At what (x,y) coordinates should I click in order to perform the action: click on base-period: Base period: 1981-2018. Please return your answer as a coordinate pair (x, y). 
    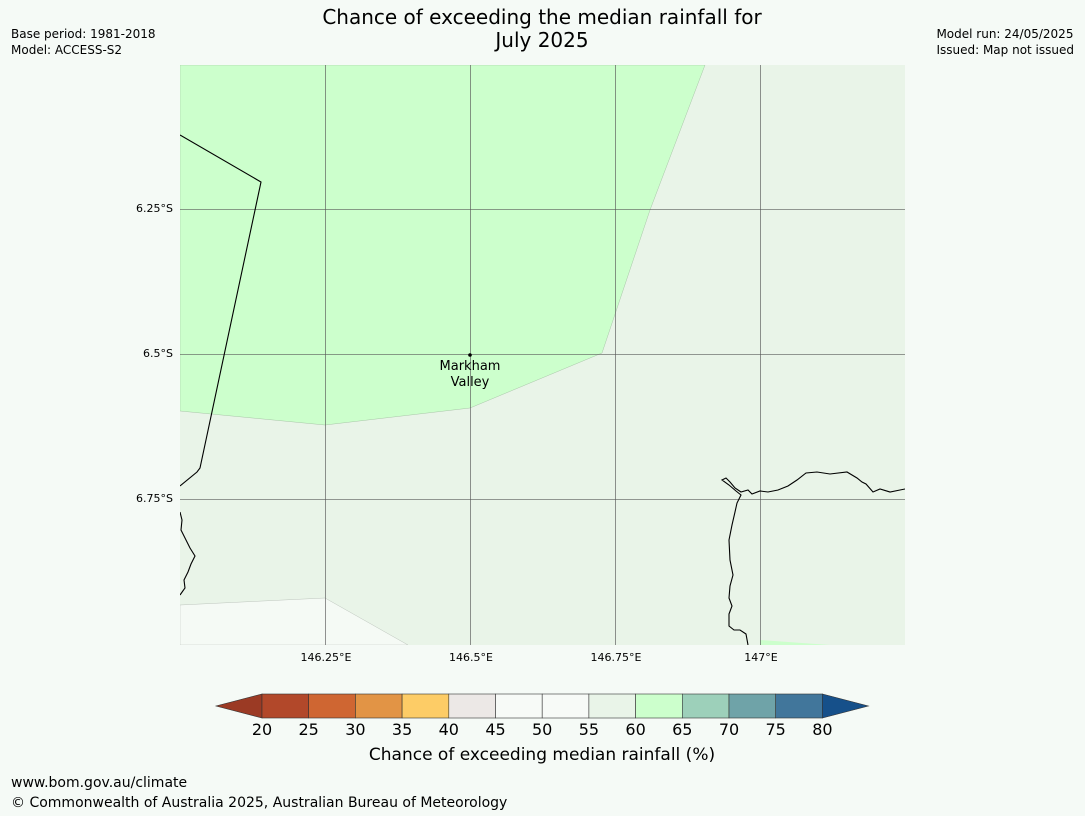
    Looking at the image, I should click on (83, 34).